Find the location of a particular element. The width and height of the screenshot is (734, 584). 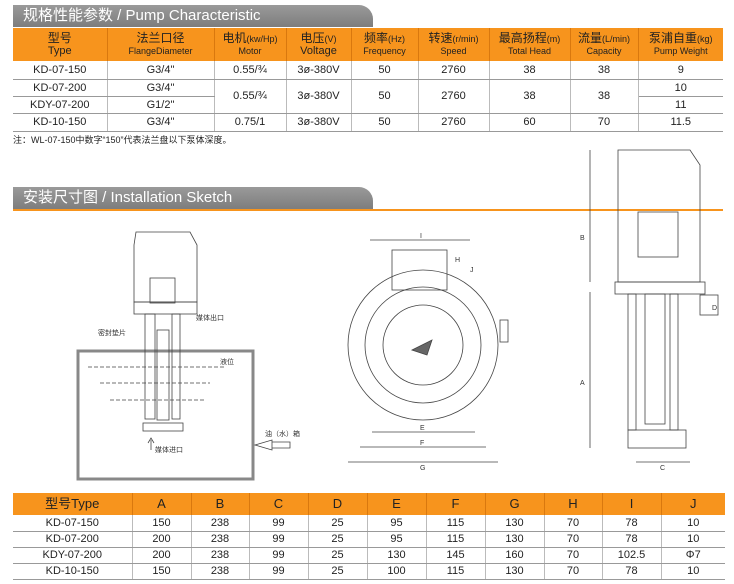

header-b: B is located at coordinates (220, 504).